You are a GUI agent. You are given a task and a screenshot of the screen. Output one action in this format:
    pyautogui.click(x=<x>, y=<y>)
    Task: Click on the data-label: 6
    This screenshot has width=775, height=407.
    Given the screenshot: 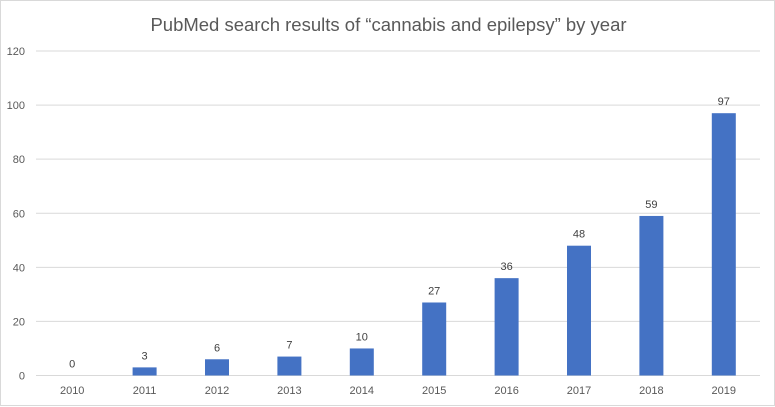 What is the action you would take?
    pyautogui.click(x=217, y=348)
    